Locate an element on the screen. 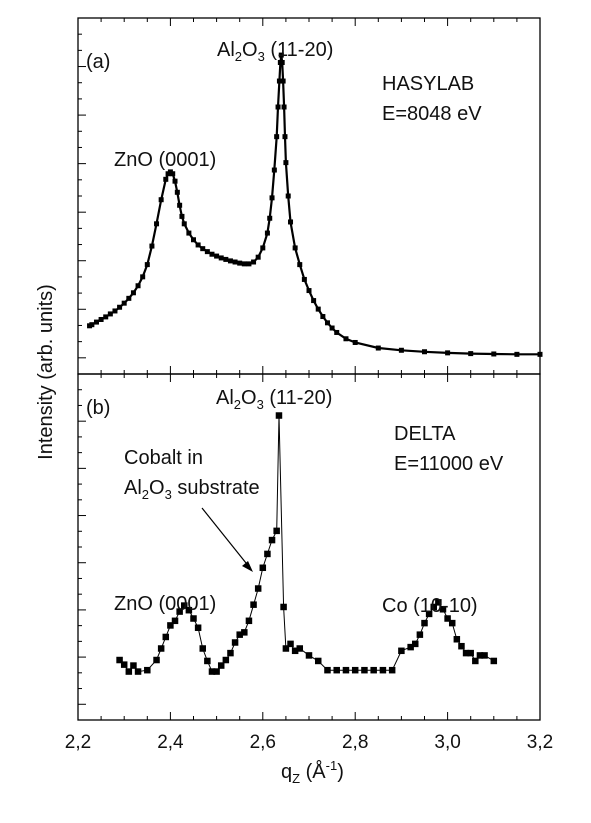 The image size is (591, 823). cobalt-sub2: 2 is located at coordinates (145, 494).